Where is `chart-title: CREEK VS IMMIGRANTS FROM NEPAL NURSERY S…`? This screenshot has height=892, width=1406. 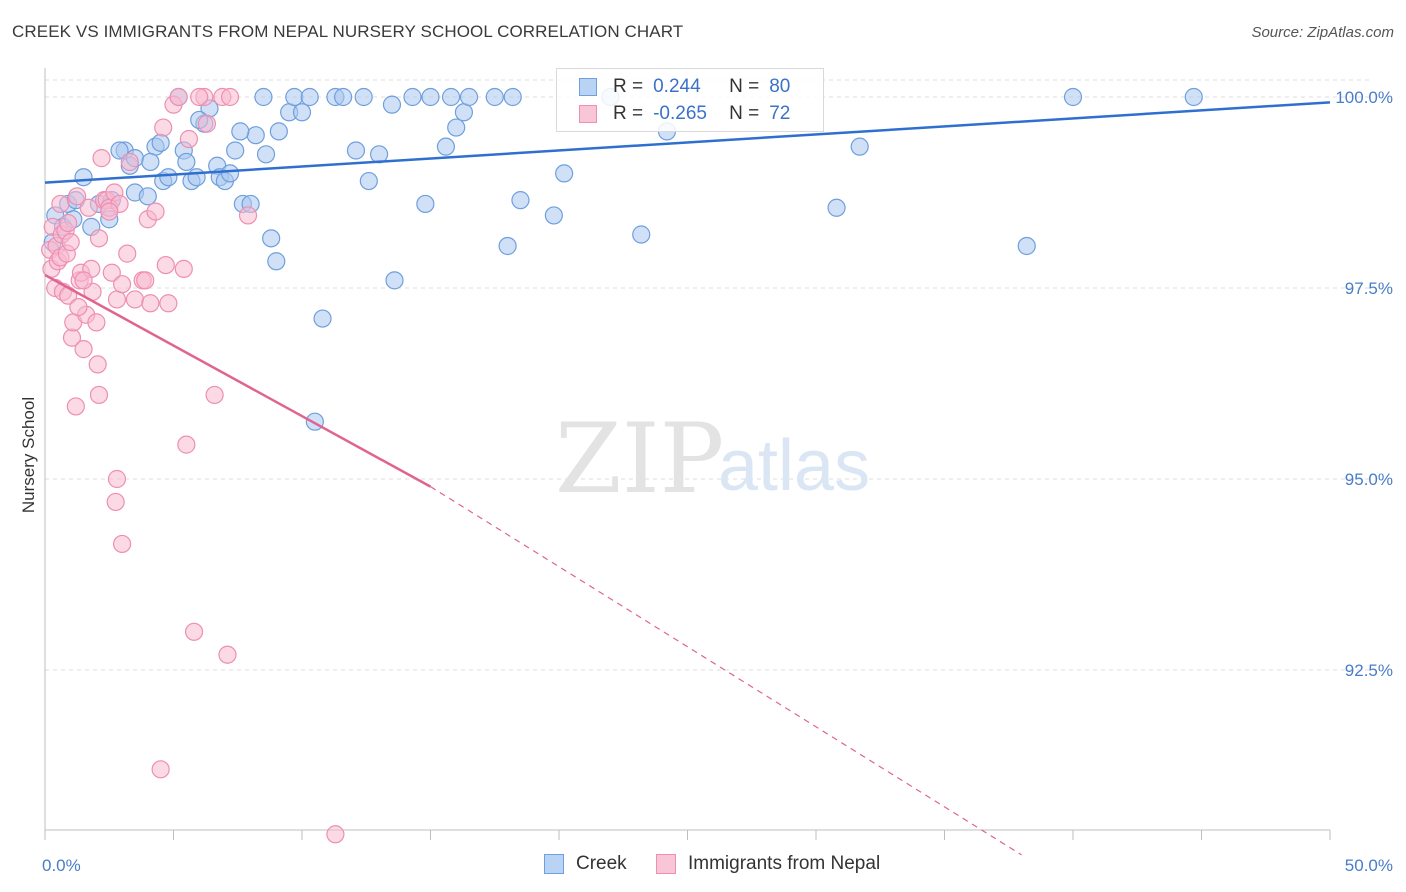 chart-title: CREEK VS IMMIGRANTS FROM NEPAL NURSERY S… is located at coordinates (348, 31).